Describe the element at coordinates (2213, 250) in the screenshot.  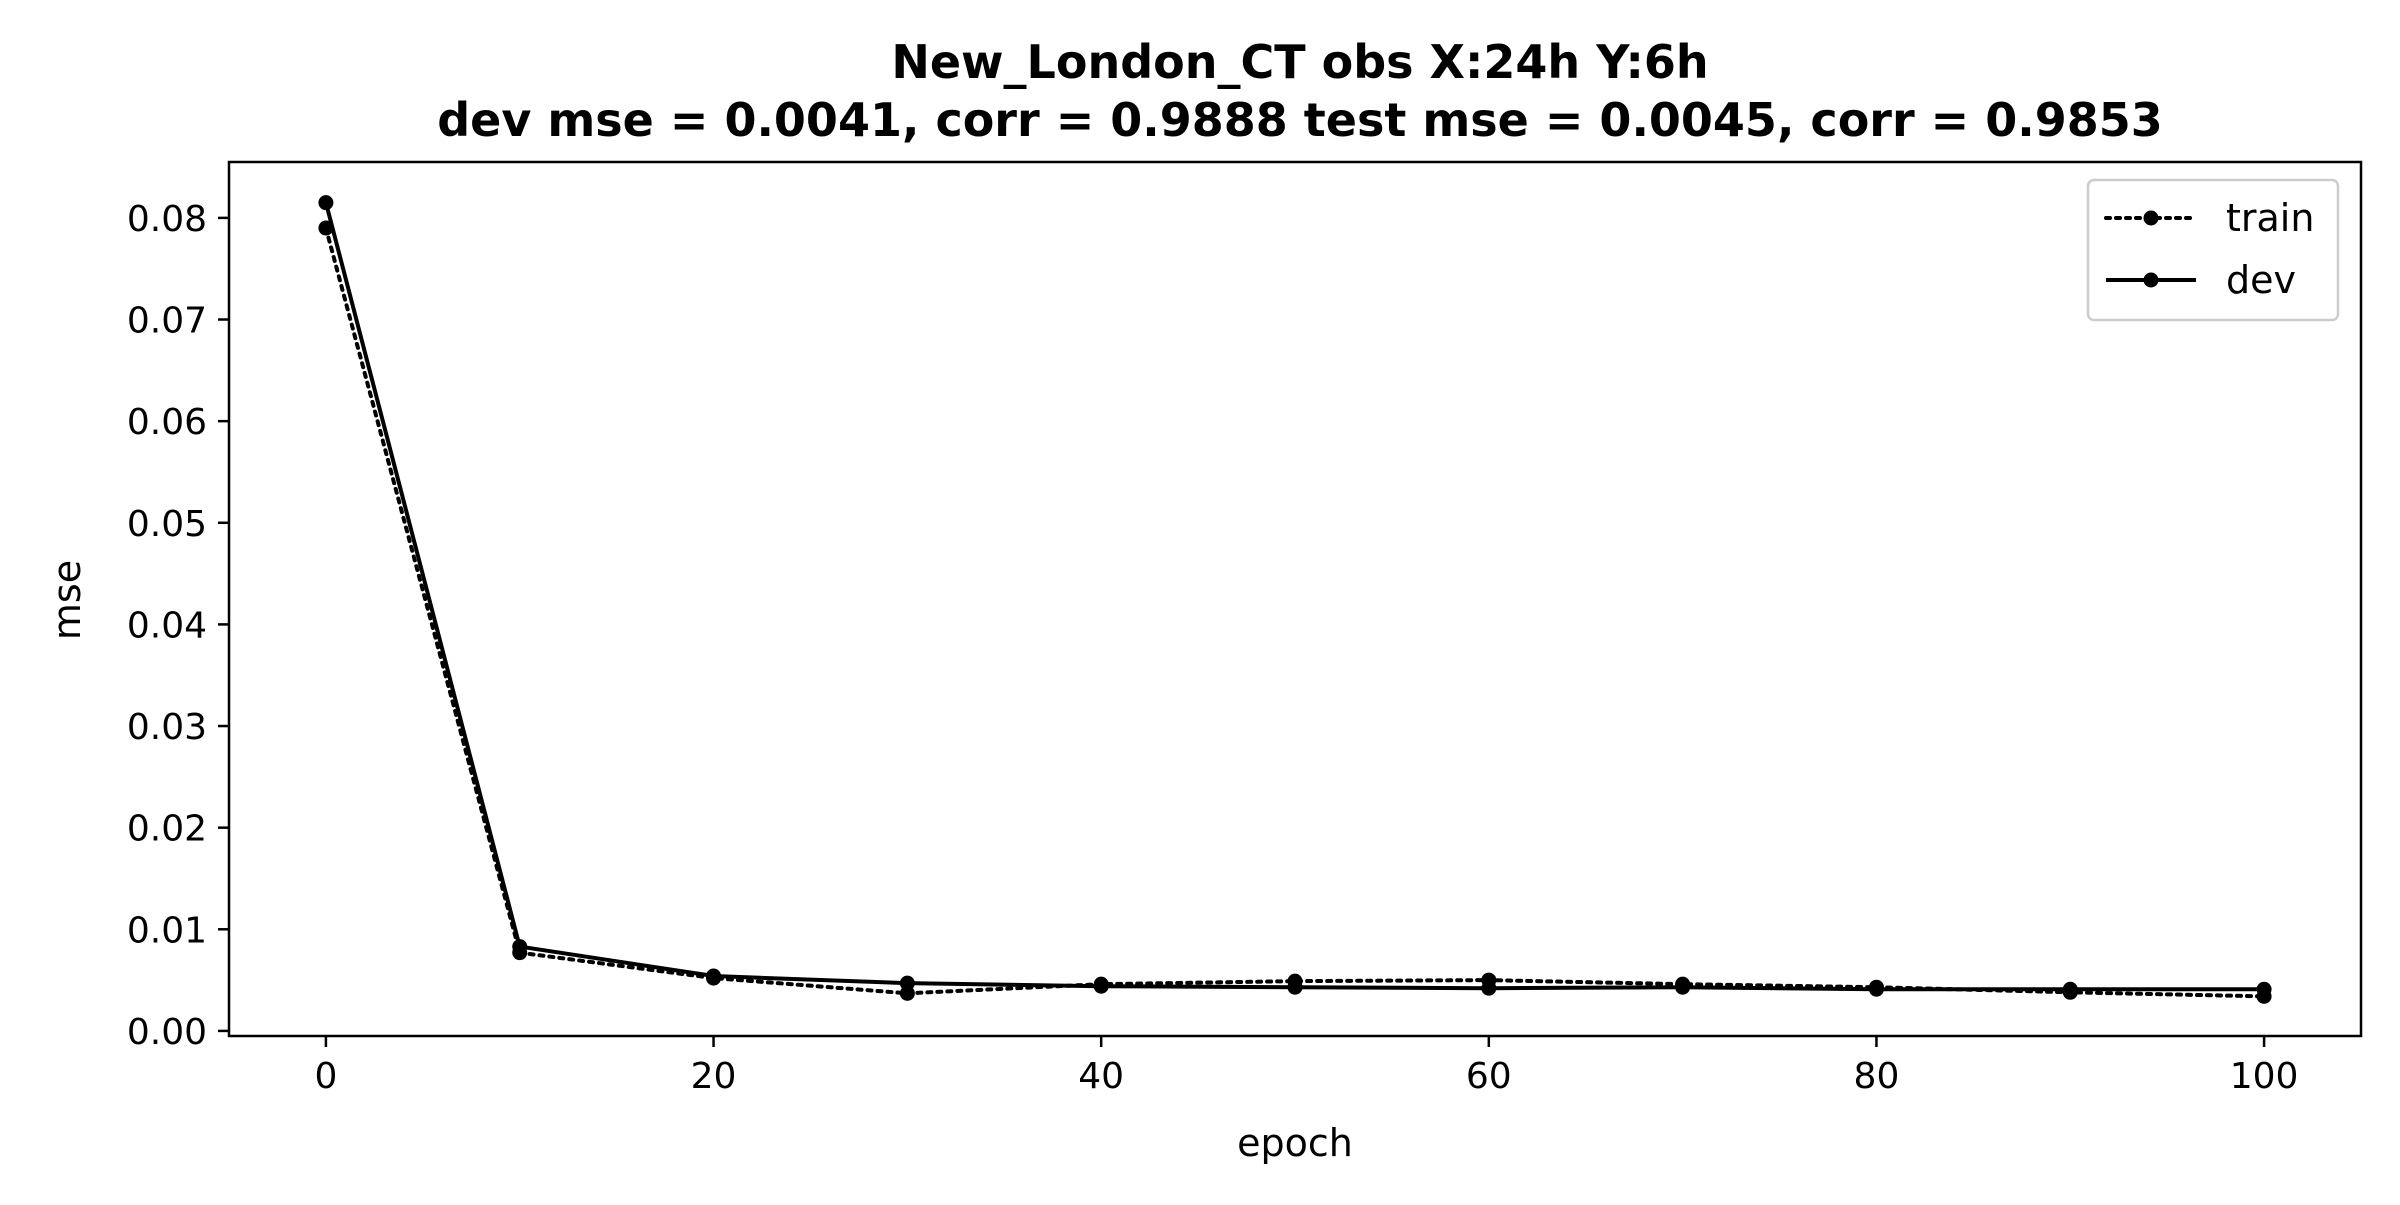
I see `legend: train dev` at that location.